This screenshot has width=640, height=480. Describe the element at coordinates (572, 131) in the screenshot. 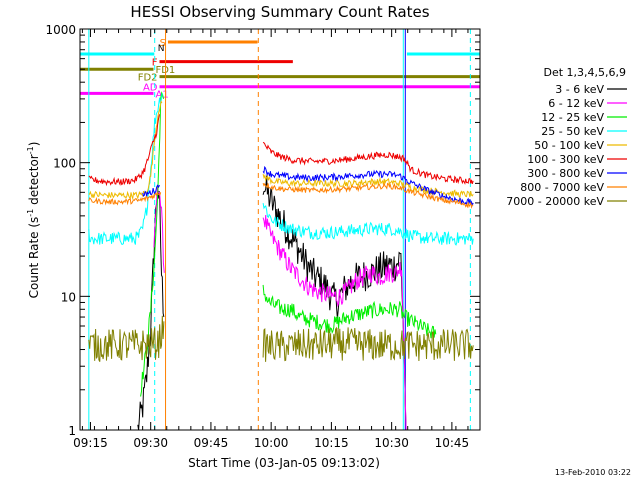

I see `legend-label: 25 - 50 keV` at that location.